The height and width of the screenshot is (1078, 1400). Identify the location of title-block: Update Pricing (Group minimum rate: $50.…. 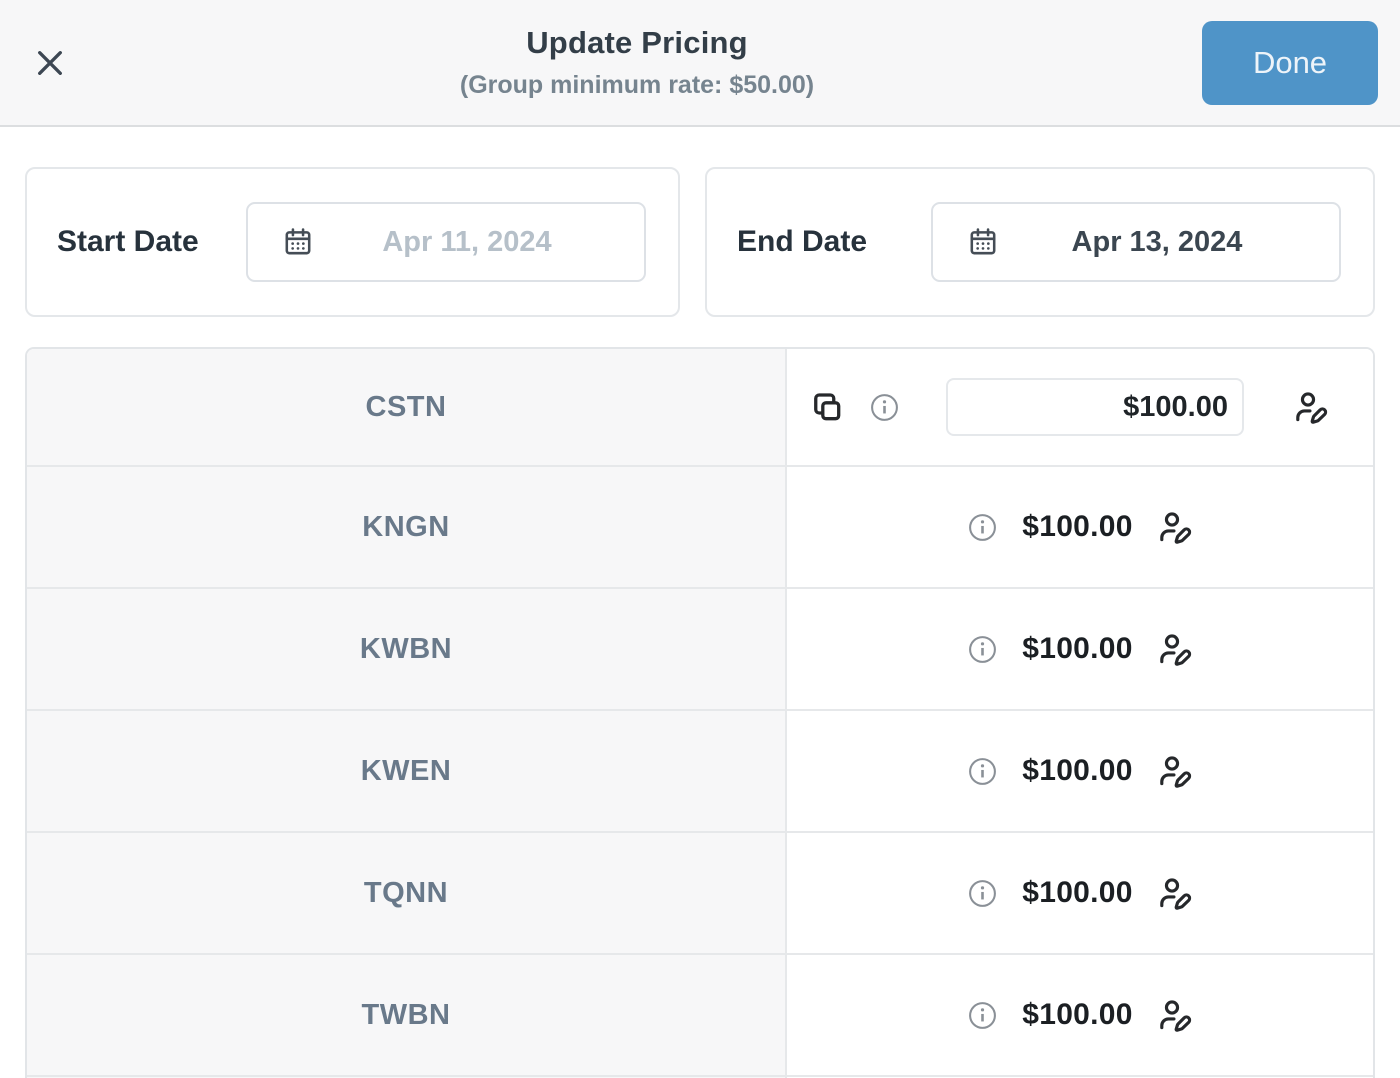
(637, 62).